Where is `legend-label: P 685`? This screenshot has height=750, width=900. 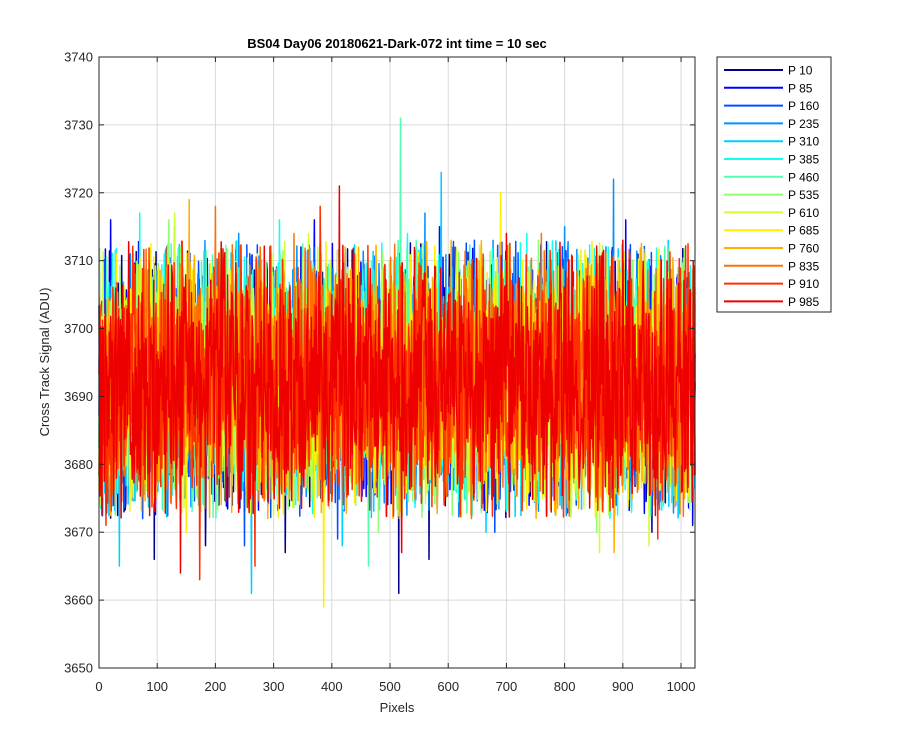
legend-label: P 685 is located at coordinates (803, 231).